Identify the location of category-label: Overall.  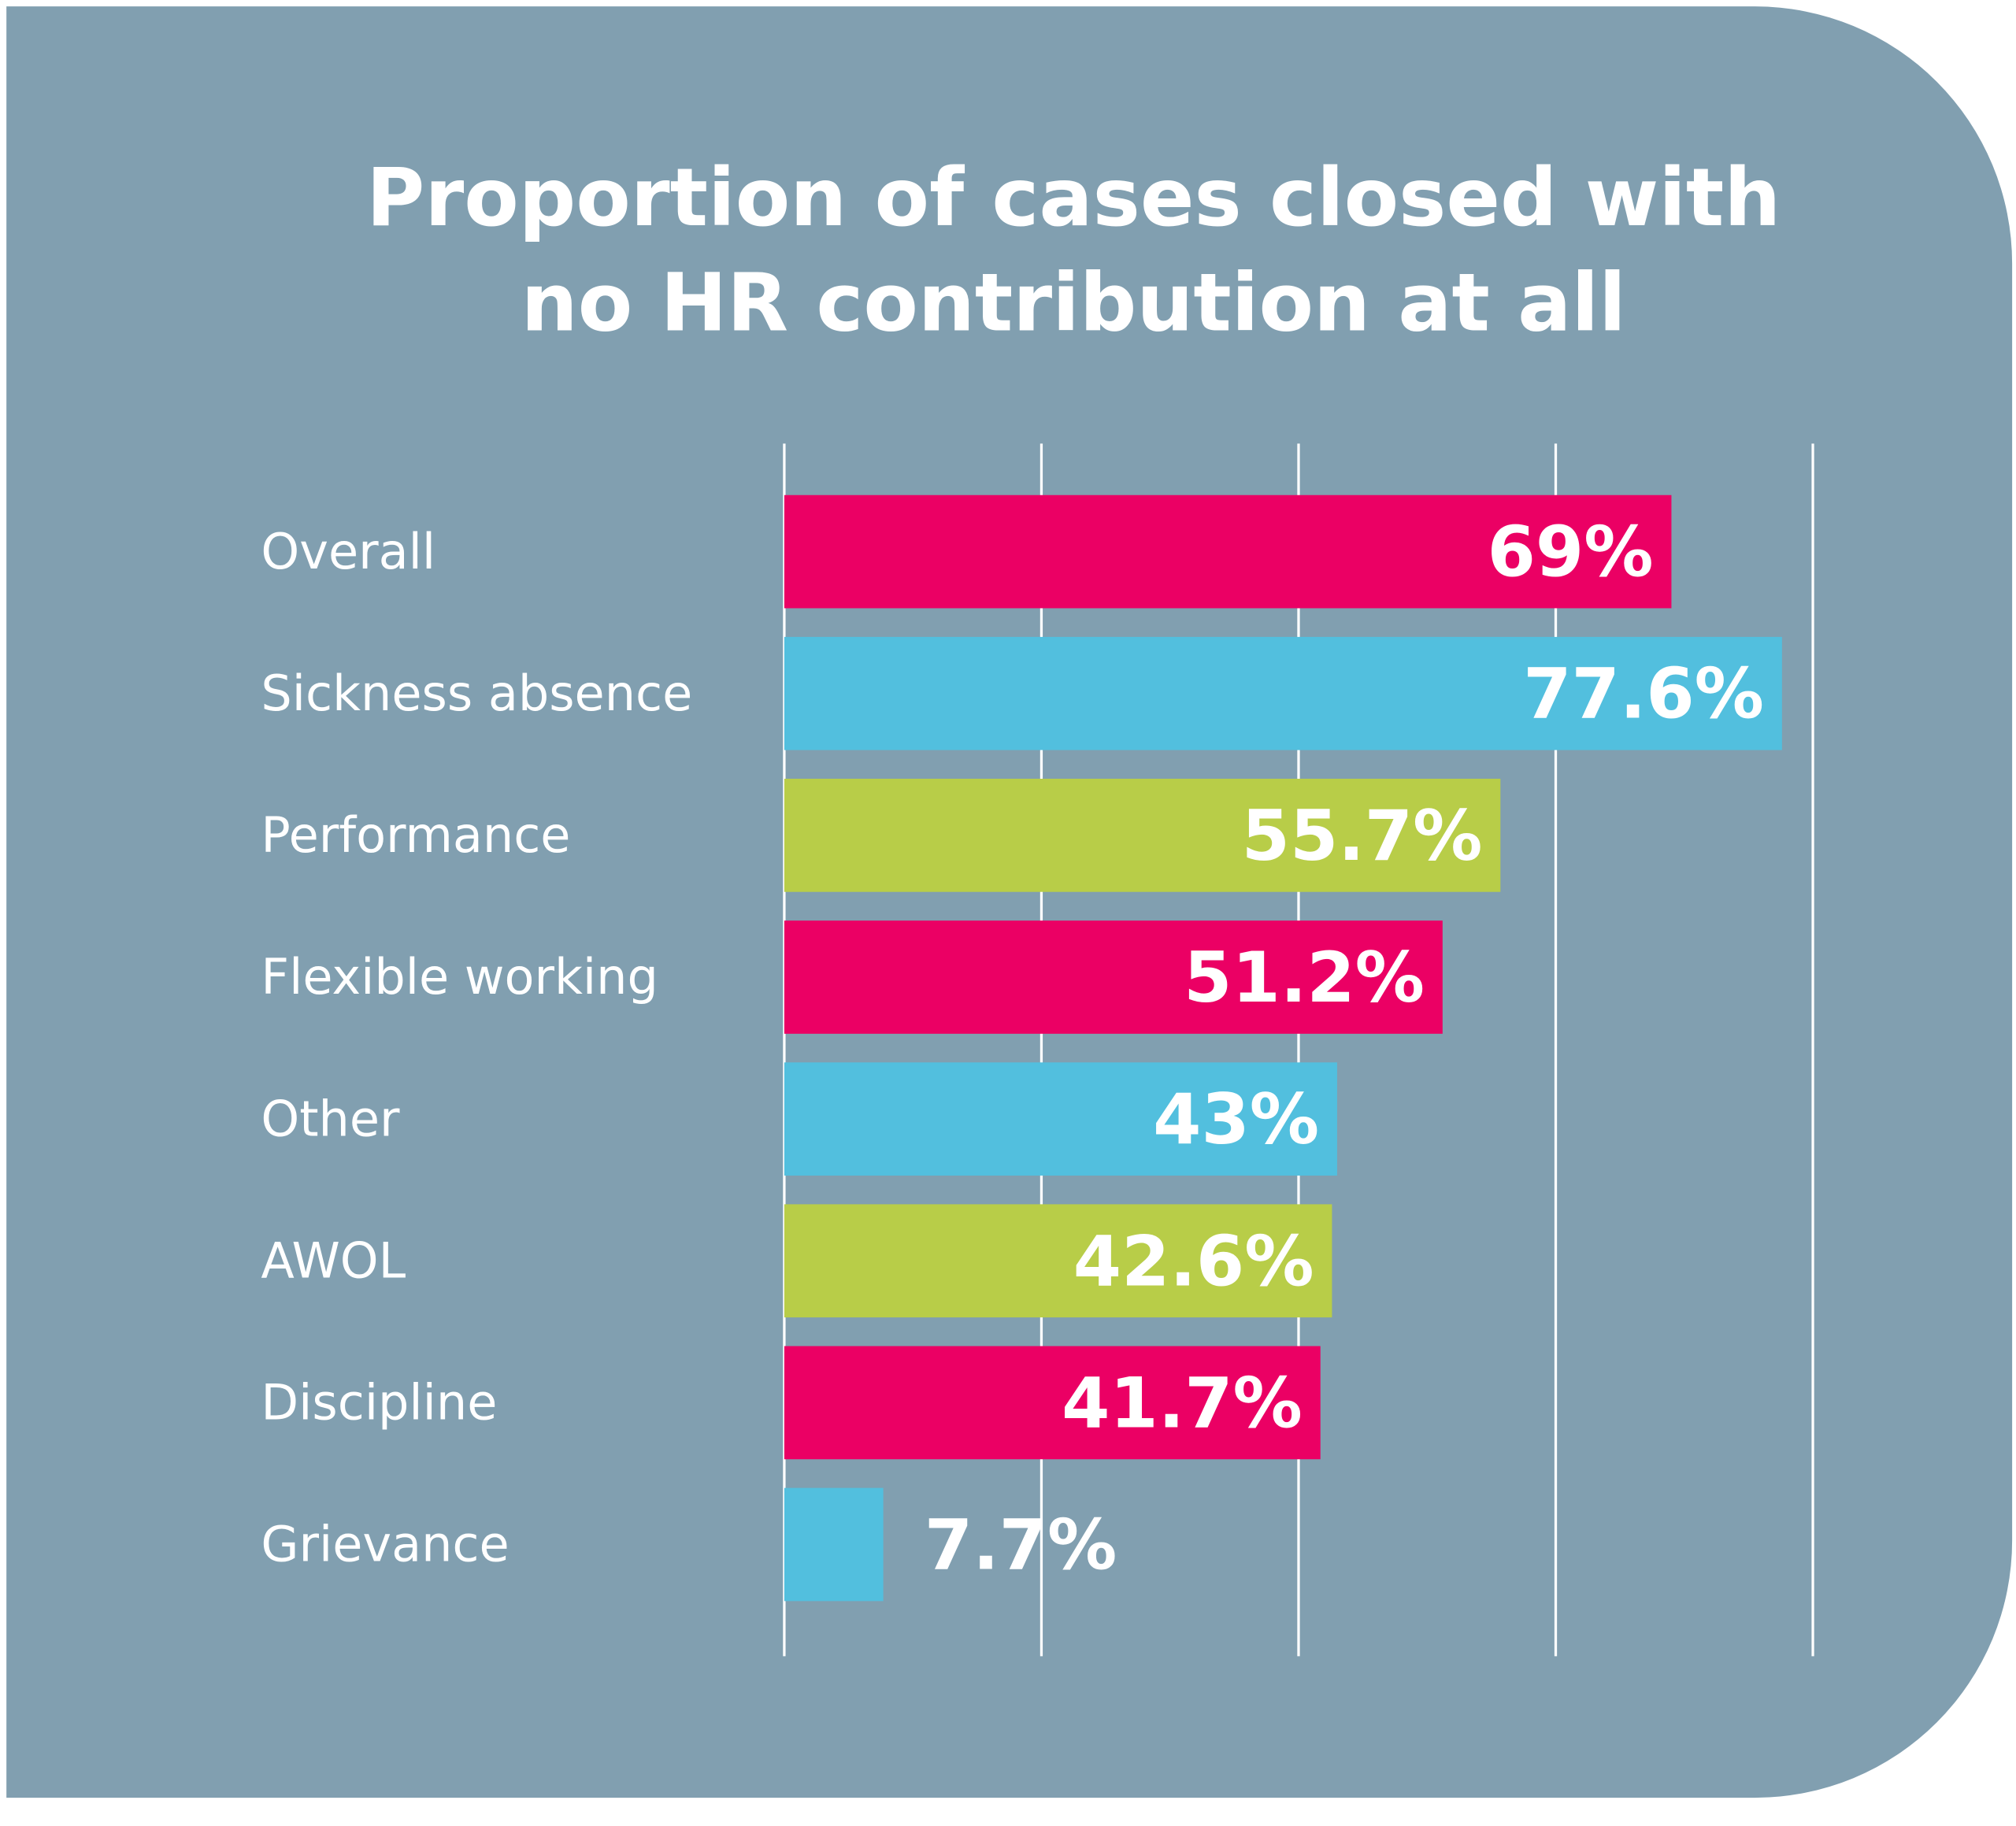
(348, 551).